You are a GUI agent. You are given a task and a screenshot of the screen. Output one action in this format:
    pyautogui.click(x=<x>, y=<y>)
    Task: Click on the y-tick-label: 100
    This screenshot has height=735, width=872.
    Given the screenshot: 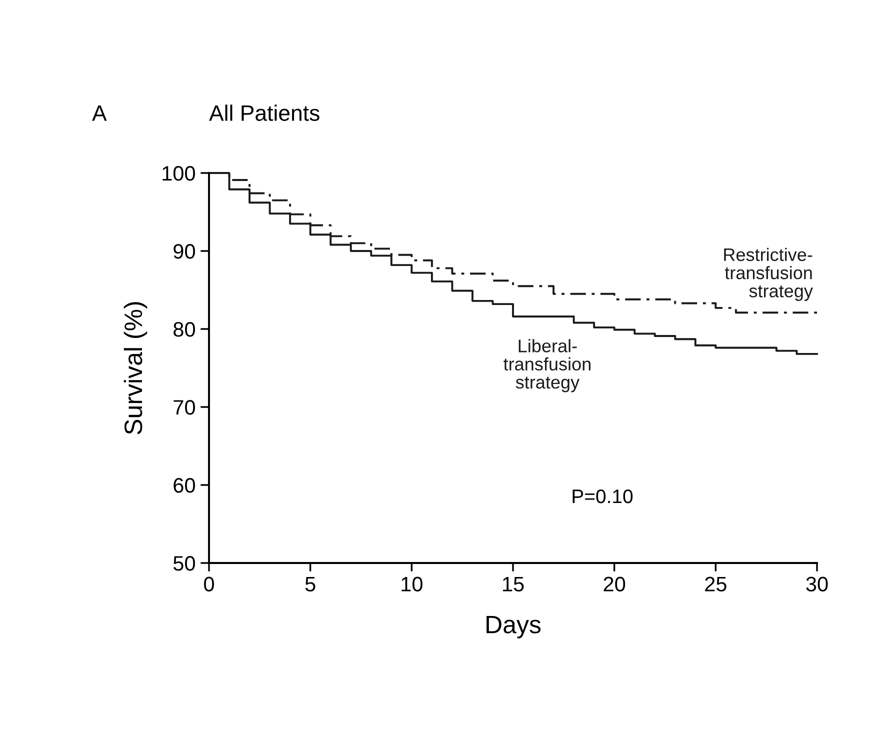 What is the action you would take?
    pyautogui.click(x=178, y=173)
    